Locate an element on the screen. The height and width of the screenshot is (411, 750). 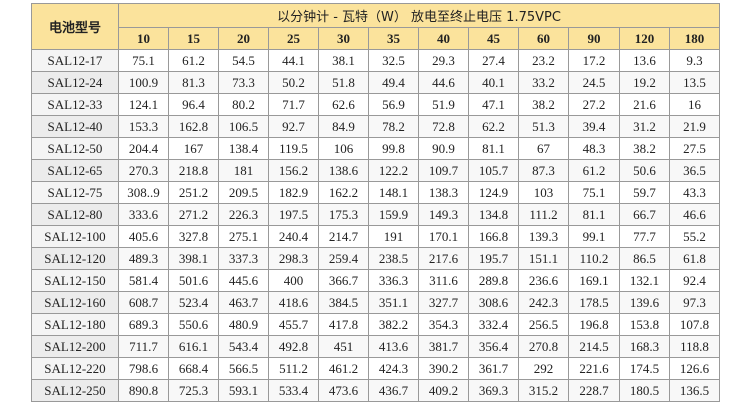
watt-value-cell: 390.2 is located at coordinates (443, 368).